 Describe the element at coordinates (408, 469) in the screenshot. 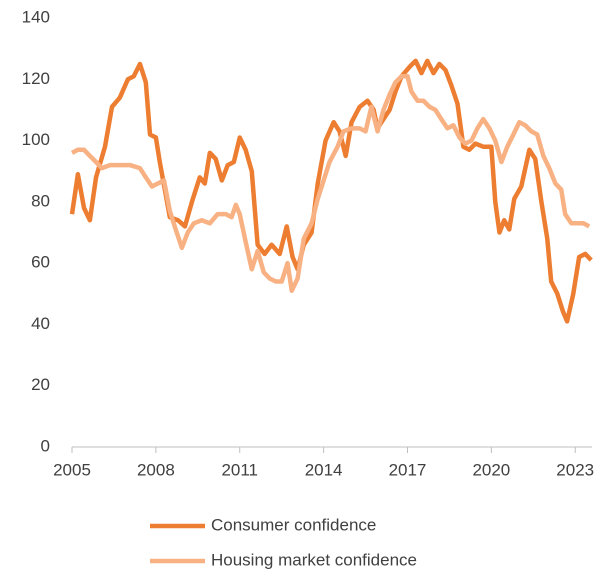

I see `x-tick-label: 2017` at that location.